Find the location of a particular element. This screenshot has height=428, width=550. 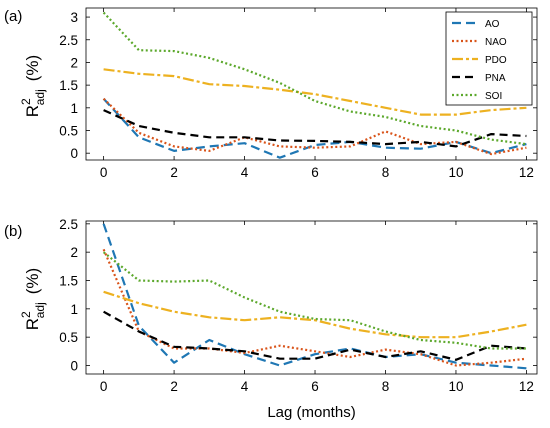

y-tick-label: 3 is located at coordinates (74, 17).